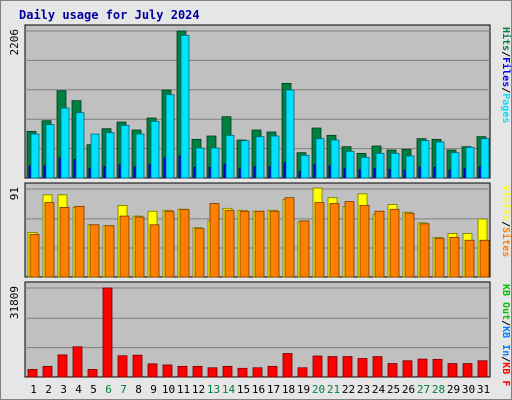 The height and width of the screenshot is (400, 512). Describe the element at coordinates (506, 203) in the screenshot. I see `legend-entry: Visits` at that location.